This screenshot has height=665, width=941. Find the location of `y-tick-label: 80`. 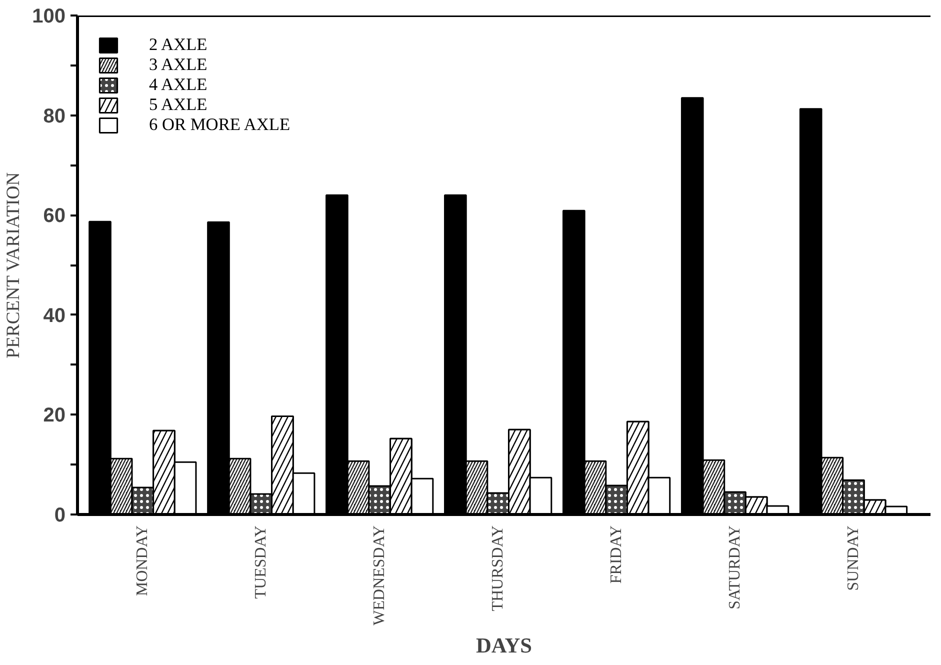

y-tick-label: 80 is located at coordinates (54, 116).